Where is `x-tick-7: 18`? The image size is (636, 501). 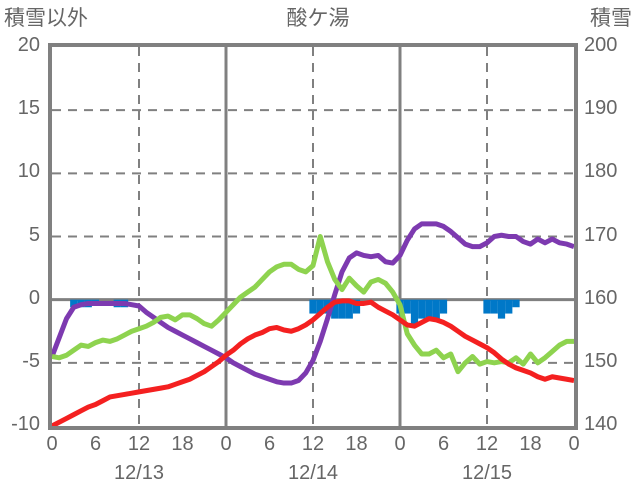 x-tick-7: 18 is located at coordinates (356, 444).